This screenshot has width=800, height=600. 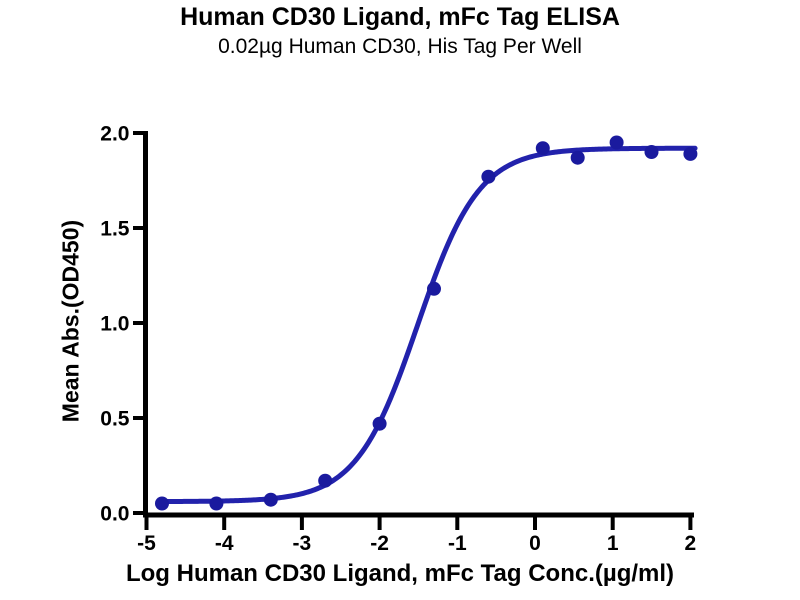 What do you see at coordinates (115, 419) in the screenshot?
I see `y-tick-label: 0.5` at bounding box center [115, 419].